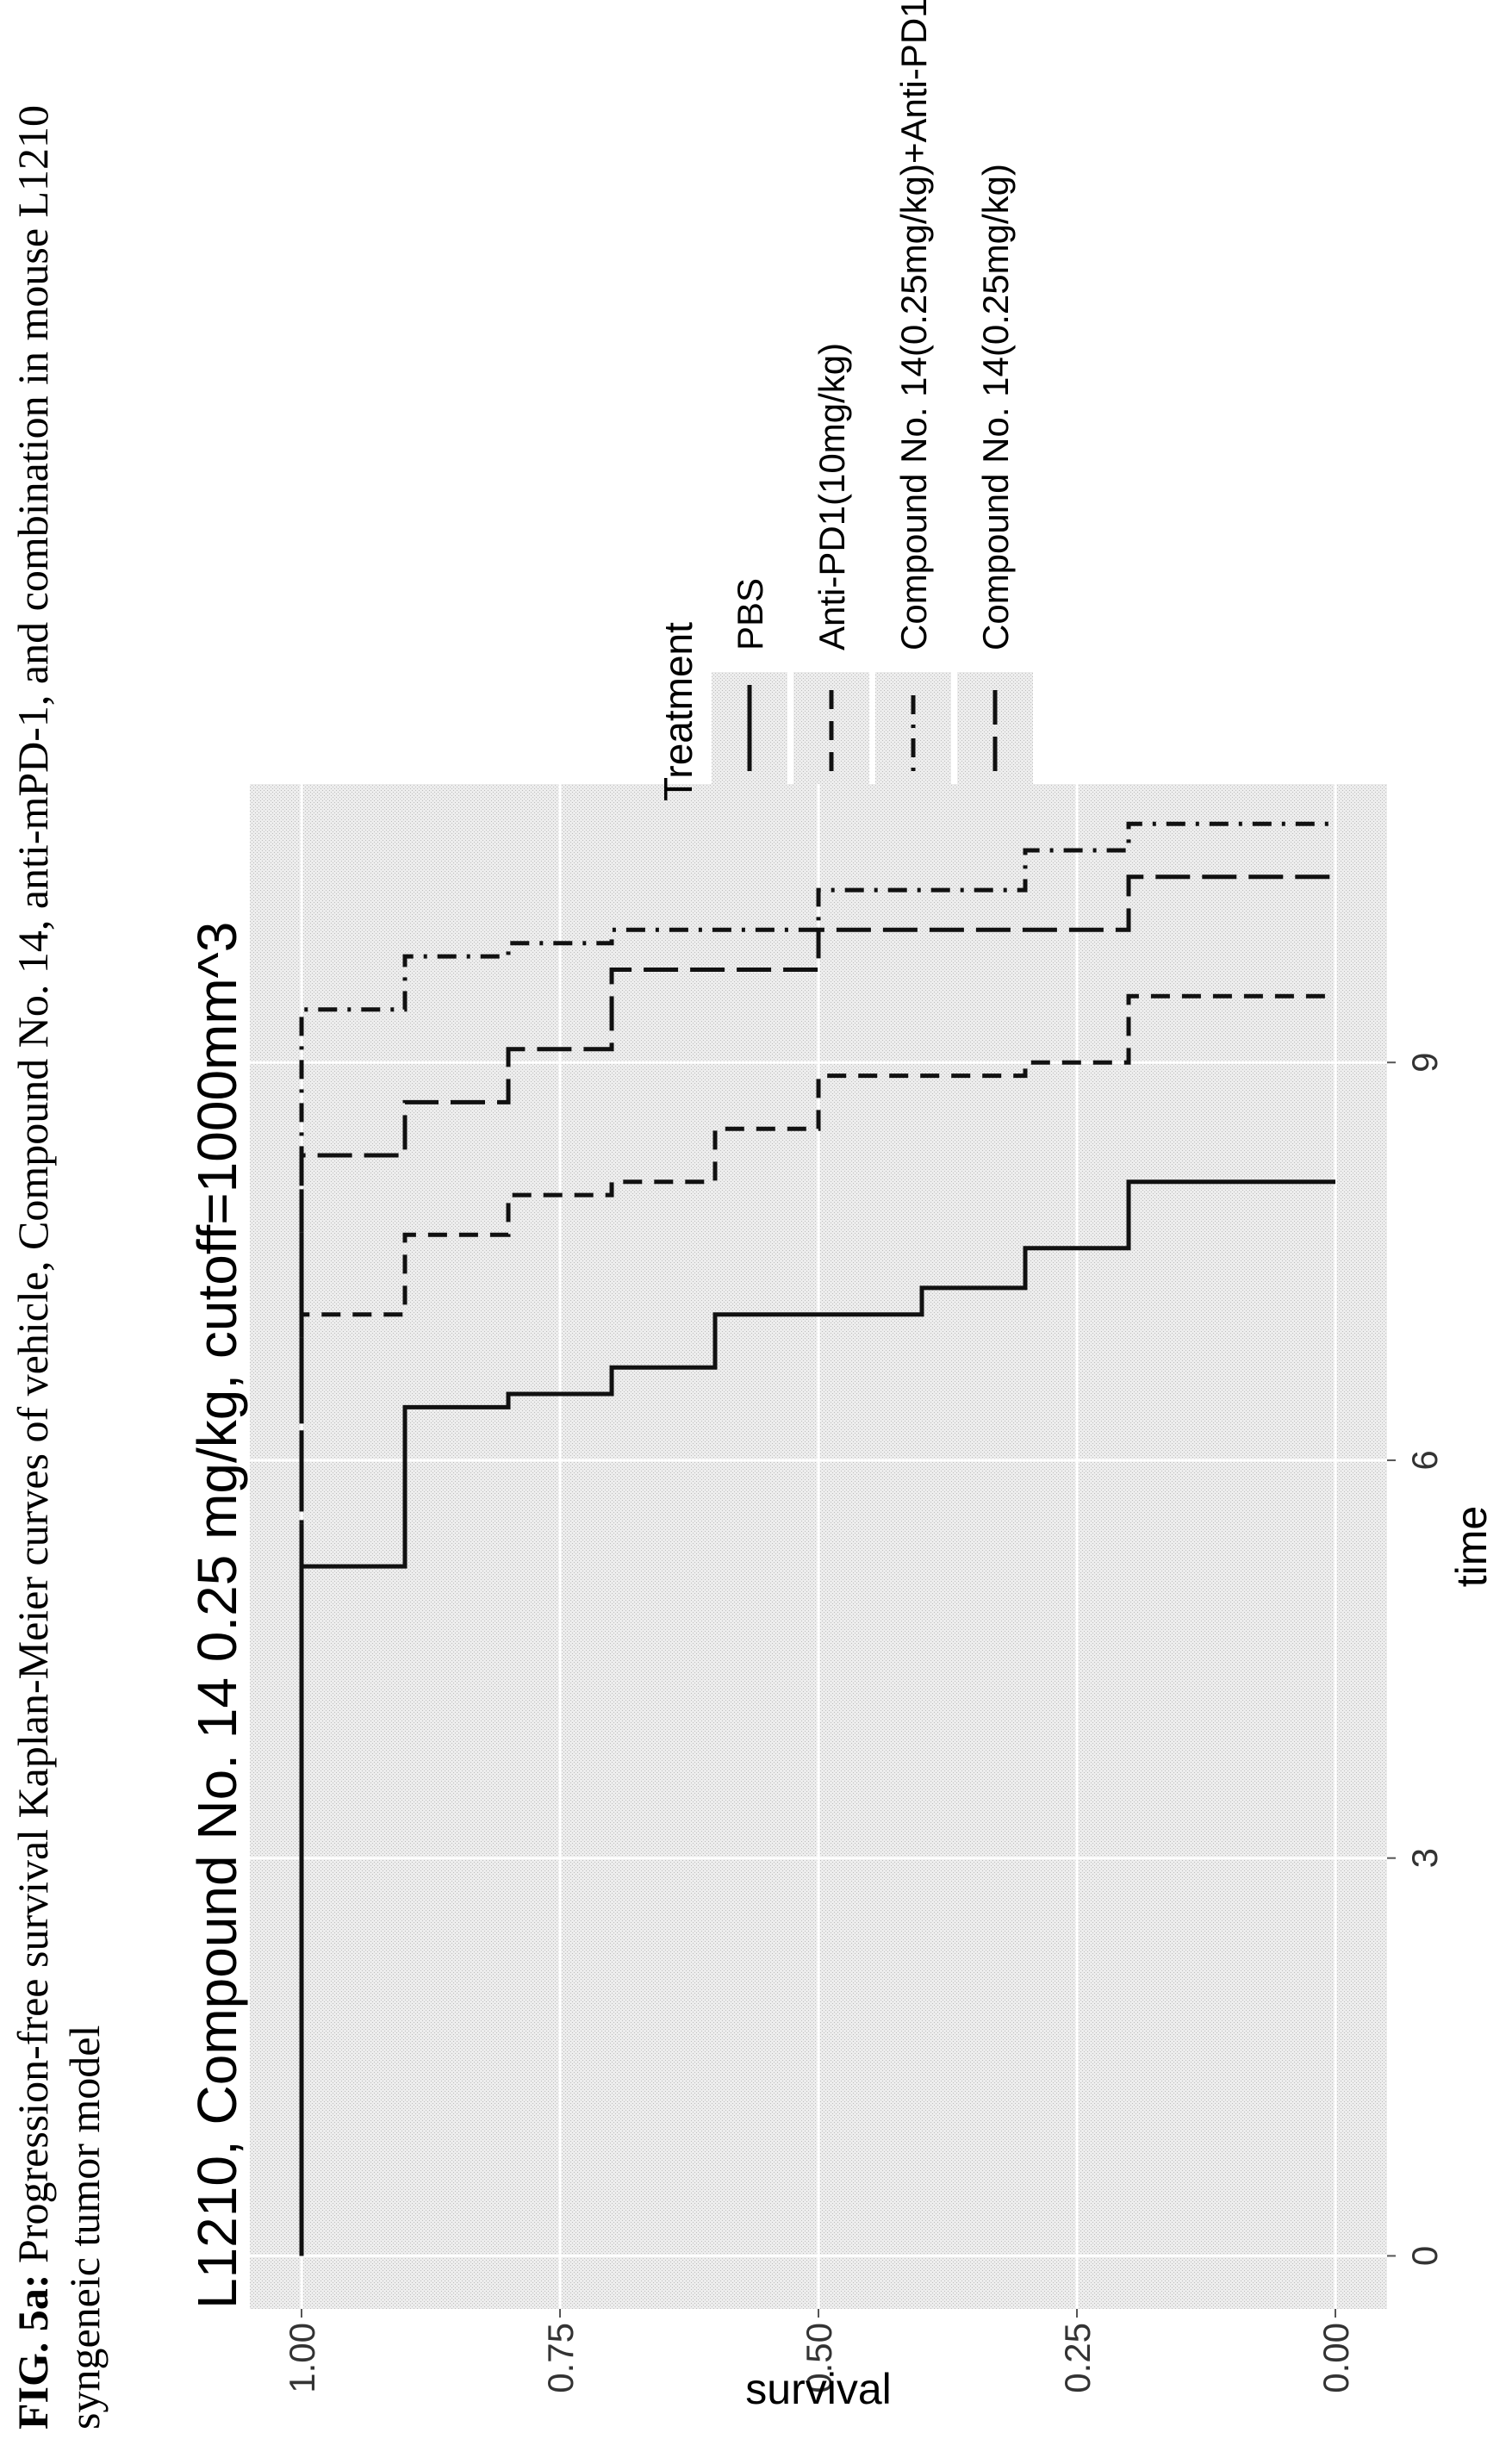 This screenshot has height=2464, width=1512. Describe the element at coordinates (750, 614) in the screenshot. I see `legend-label: PBS` at that location.